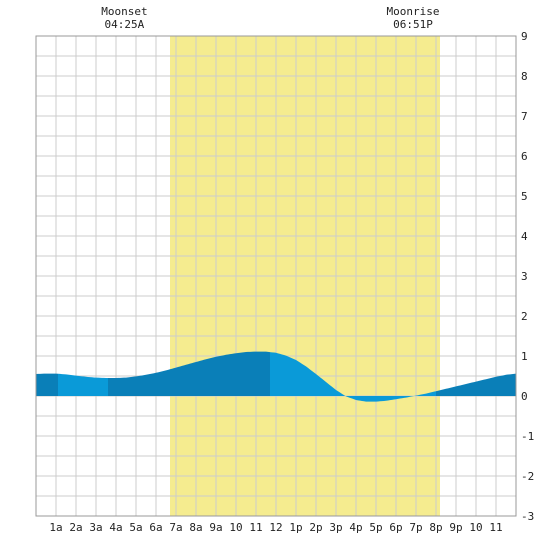 Image resolution: width=550 pixels, height=550 pixels. What do you see at coordinates (355, 527) in the screenshot?
I see `x-tick-label: 4p` at bounding box center [355, 527].